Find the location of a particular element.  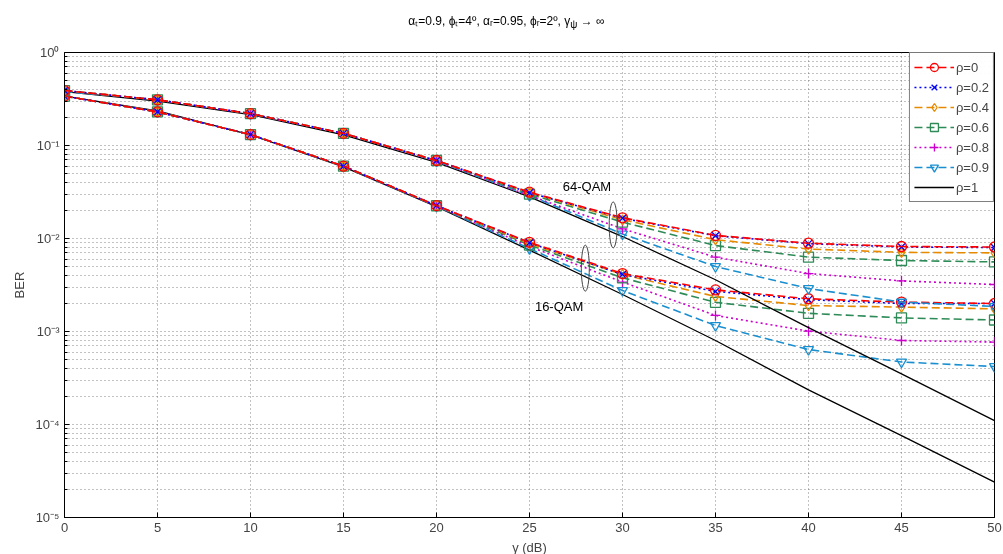

chart-title: αₜ=0.9, ϕₜ=4º, αᵣ=0.95, ϕᵣ=2º, γ$_{ψ}$ → ∞ is located at coordinates (506, 23).